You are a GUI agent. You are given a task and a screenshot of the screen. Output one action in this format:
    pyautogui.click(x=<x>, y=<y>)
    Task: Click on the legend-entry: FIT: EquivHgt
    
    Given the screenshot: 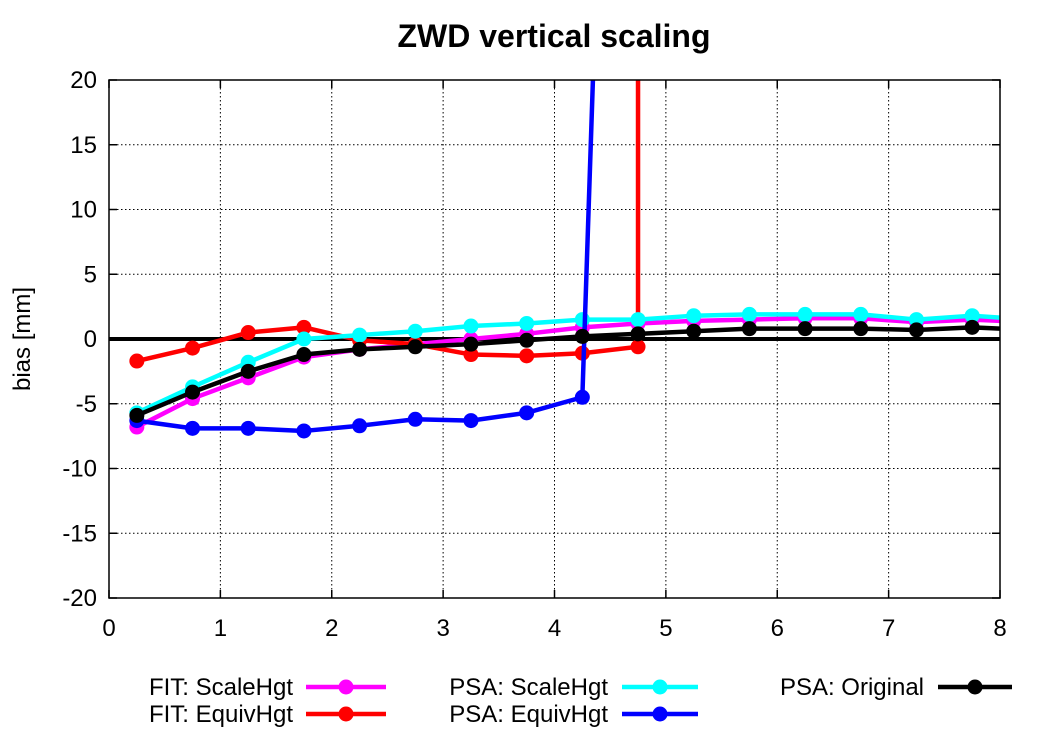 What is the action you would take?
    pyautogui.click(x=267, y=714)
    